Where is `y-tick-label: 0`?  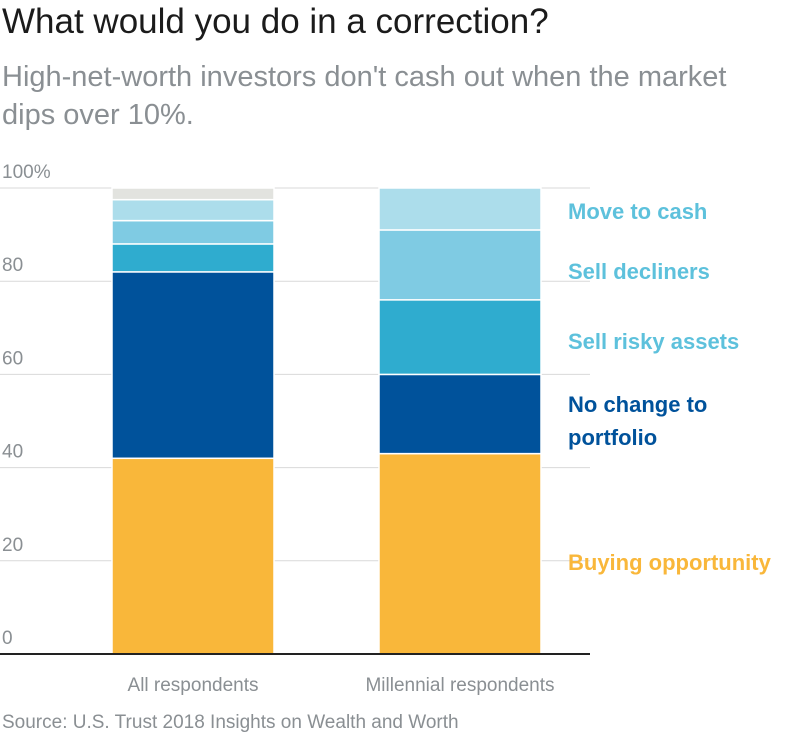 y-tick-label: 0 is located at coordinates (7, 638).